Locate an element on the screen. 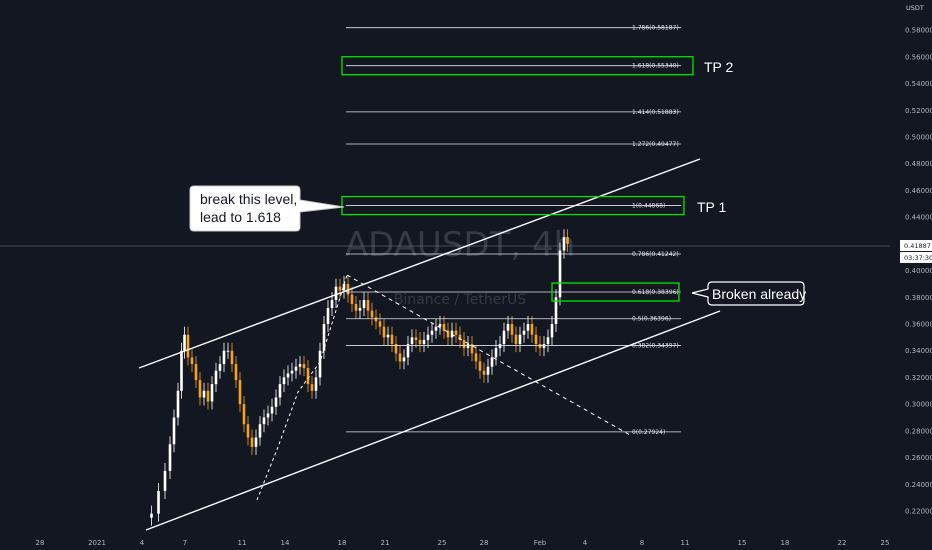 The width and height of the screenshot is (932, 550). dashed-retracement-line is located at coordinates (488, 355).